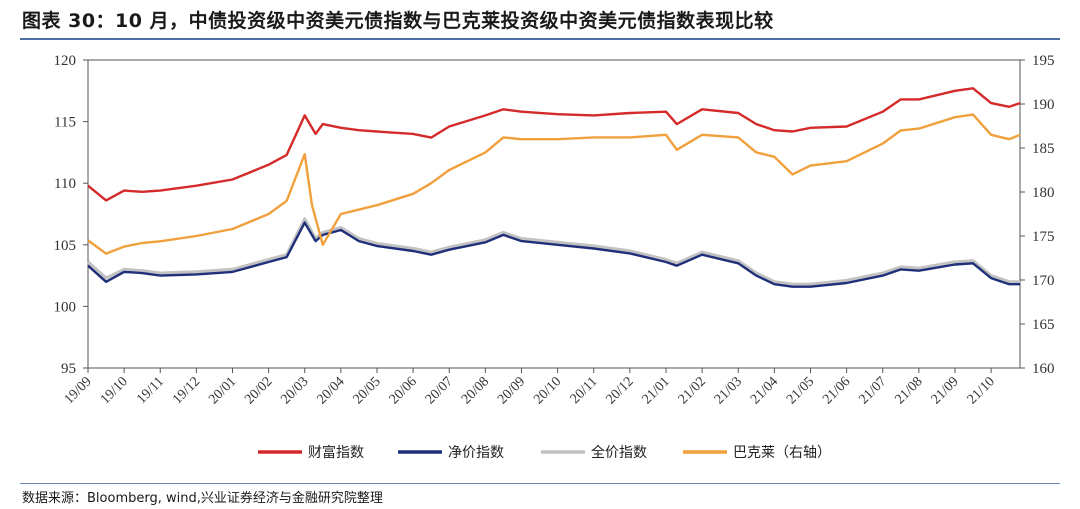 The width and height of the screenshot is (1080, 509). Describe the element at coordinates (475, 390) in the screenshot. I see `x-tick-label: 20/08` at that location.